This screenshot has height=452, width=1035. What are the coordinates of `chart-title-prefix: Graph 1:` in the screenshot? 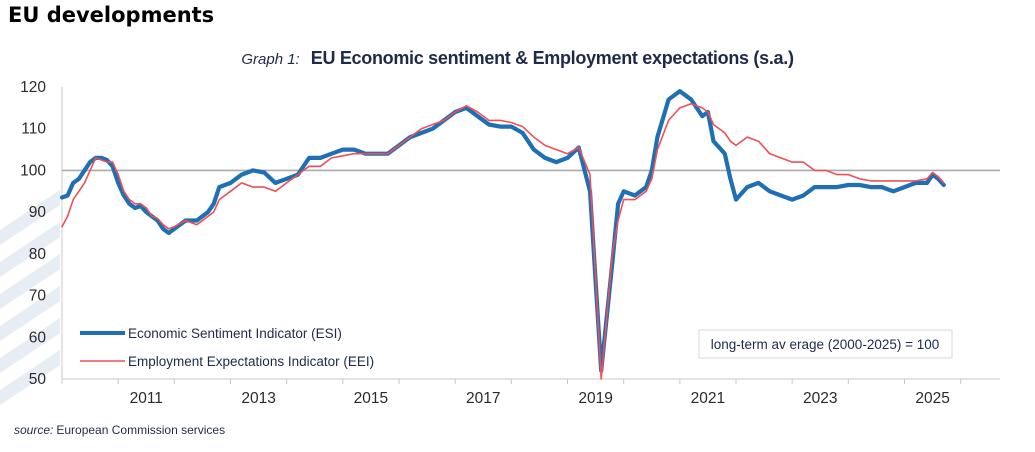 It's located at (270, 59).